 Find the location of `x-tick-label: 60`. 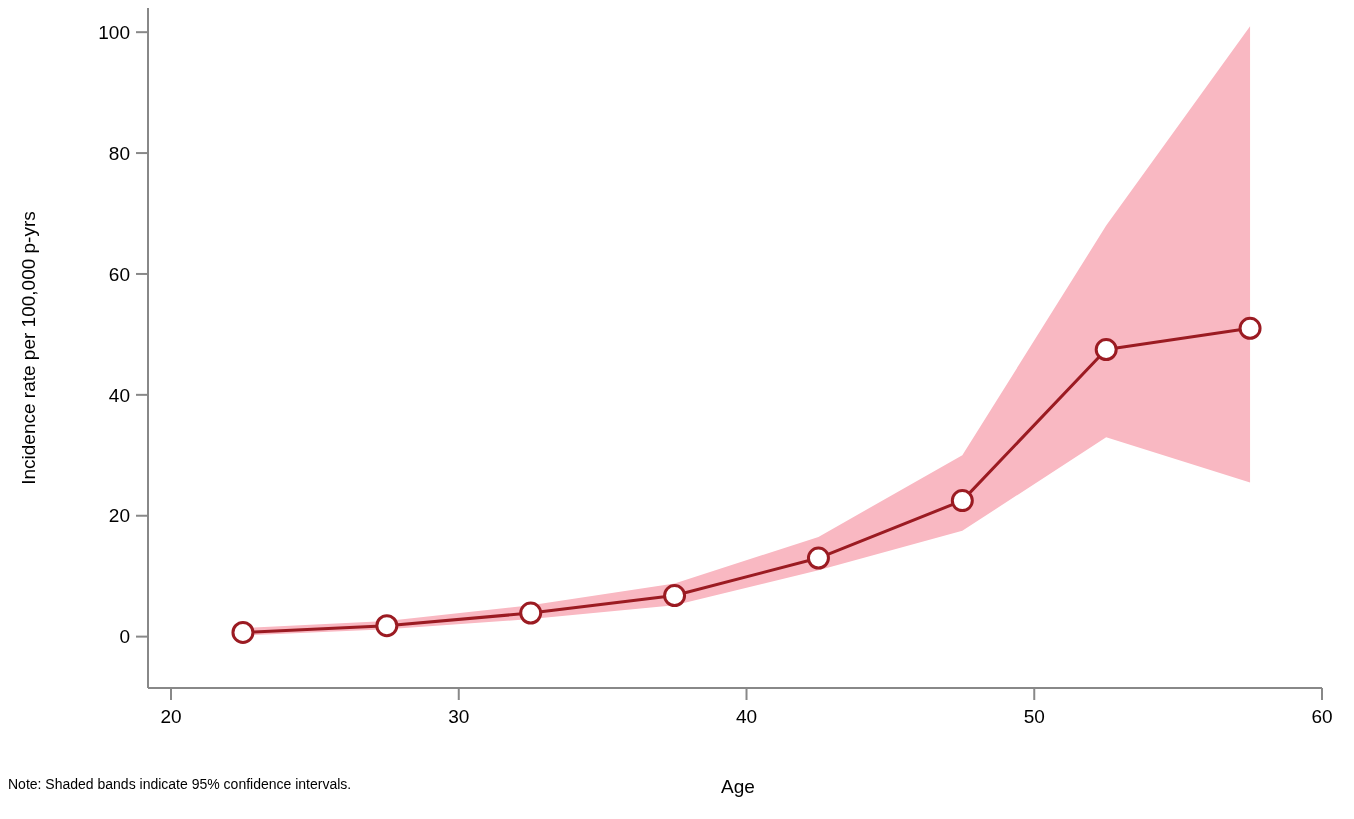

x-tick-label: 60 is located at coordinates (1322, 717).